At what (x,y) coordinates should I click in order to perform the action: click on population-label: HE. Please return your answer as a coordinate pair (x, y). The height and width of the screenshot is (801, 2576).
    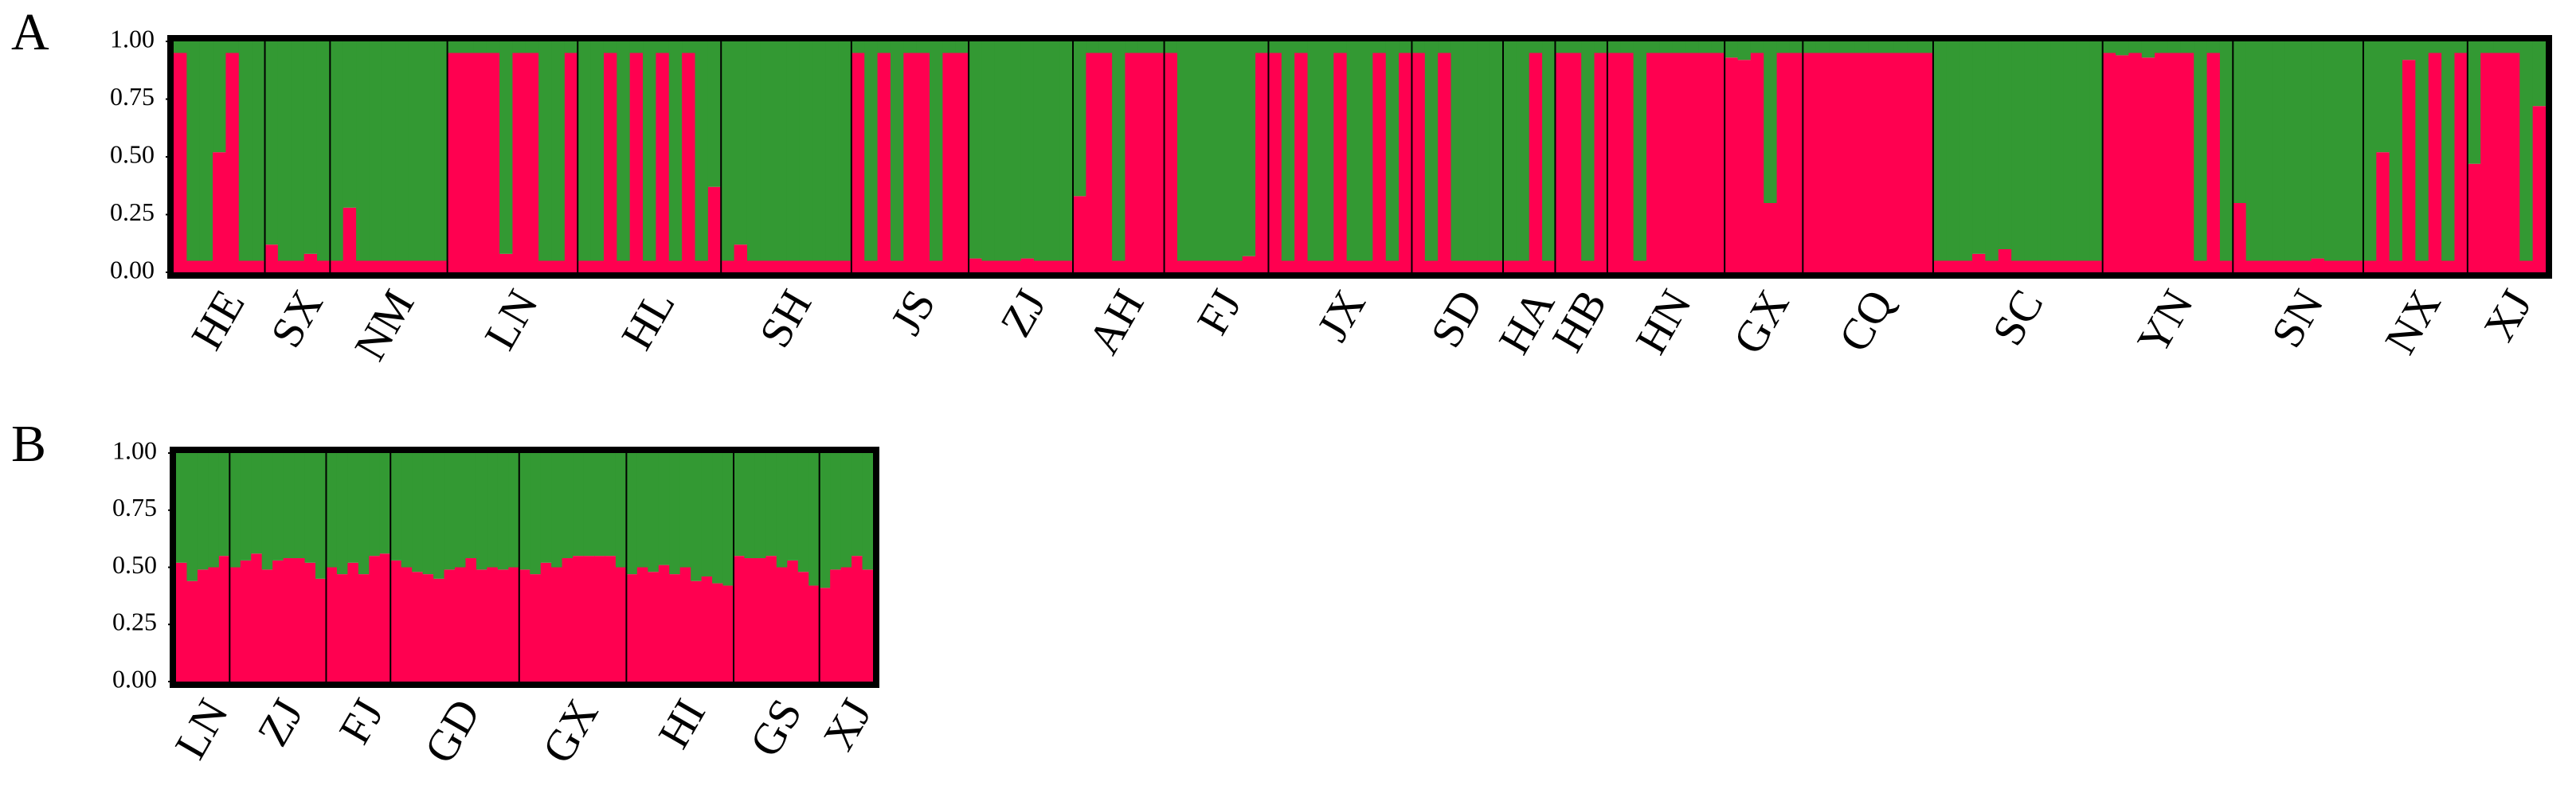
    Looking at the image, I should click on (218, 320).